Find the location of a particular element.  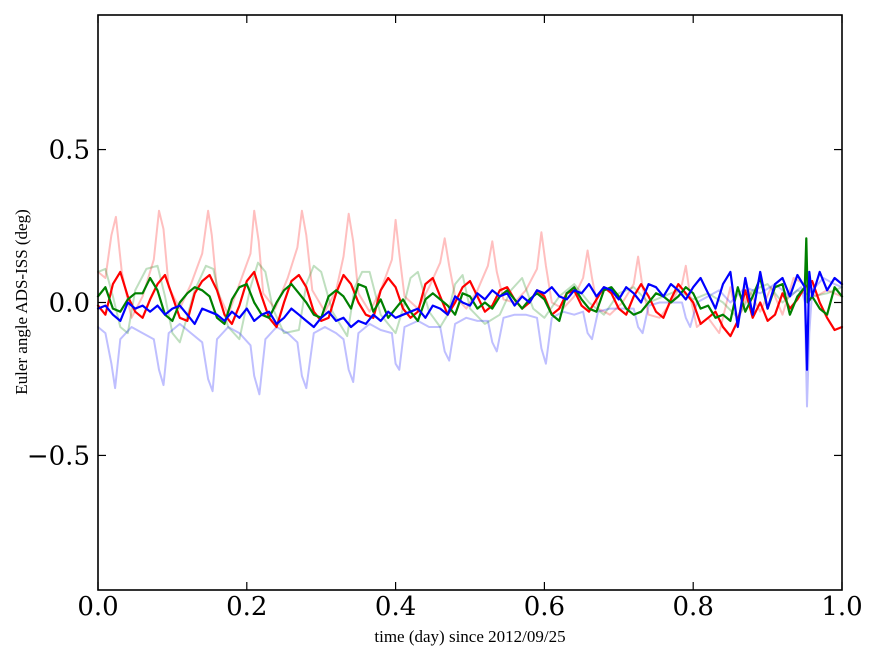

y-tick-label: 0.5 is located at coordinates (69, 151).